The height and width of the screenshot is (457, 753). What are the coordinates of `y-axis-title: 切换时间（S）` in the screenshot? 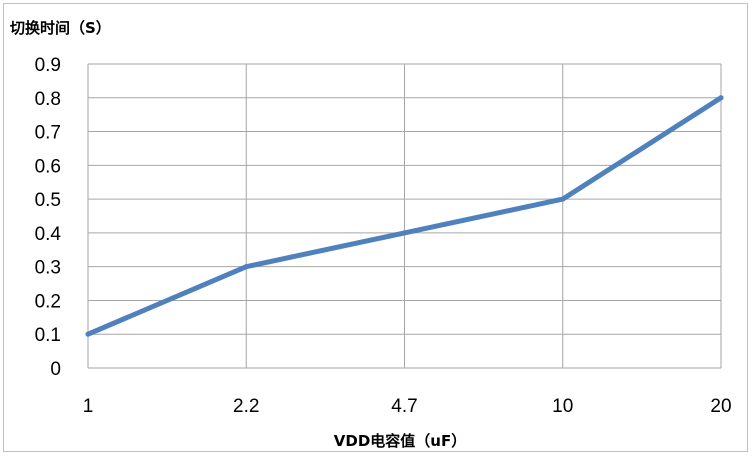 It's located at (60, 28).